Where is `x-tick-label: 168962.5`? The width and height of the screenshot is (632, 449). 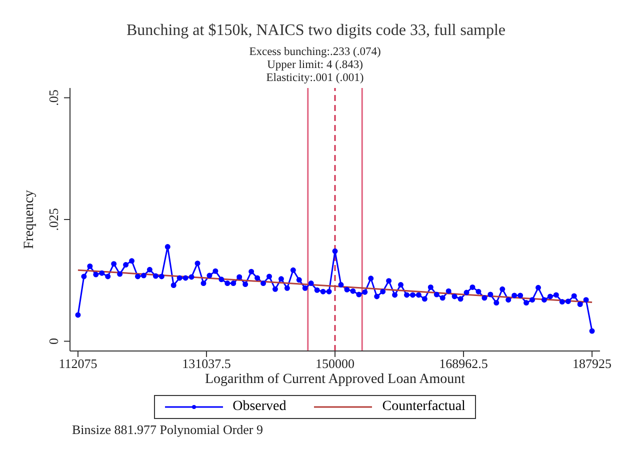 x-tick-label: 168962.5 is located at coordinates (463, 364).